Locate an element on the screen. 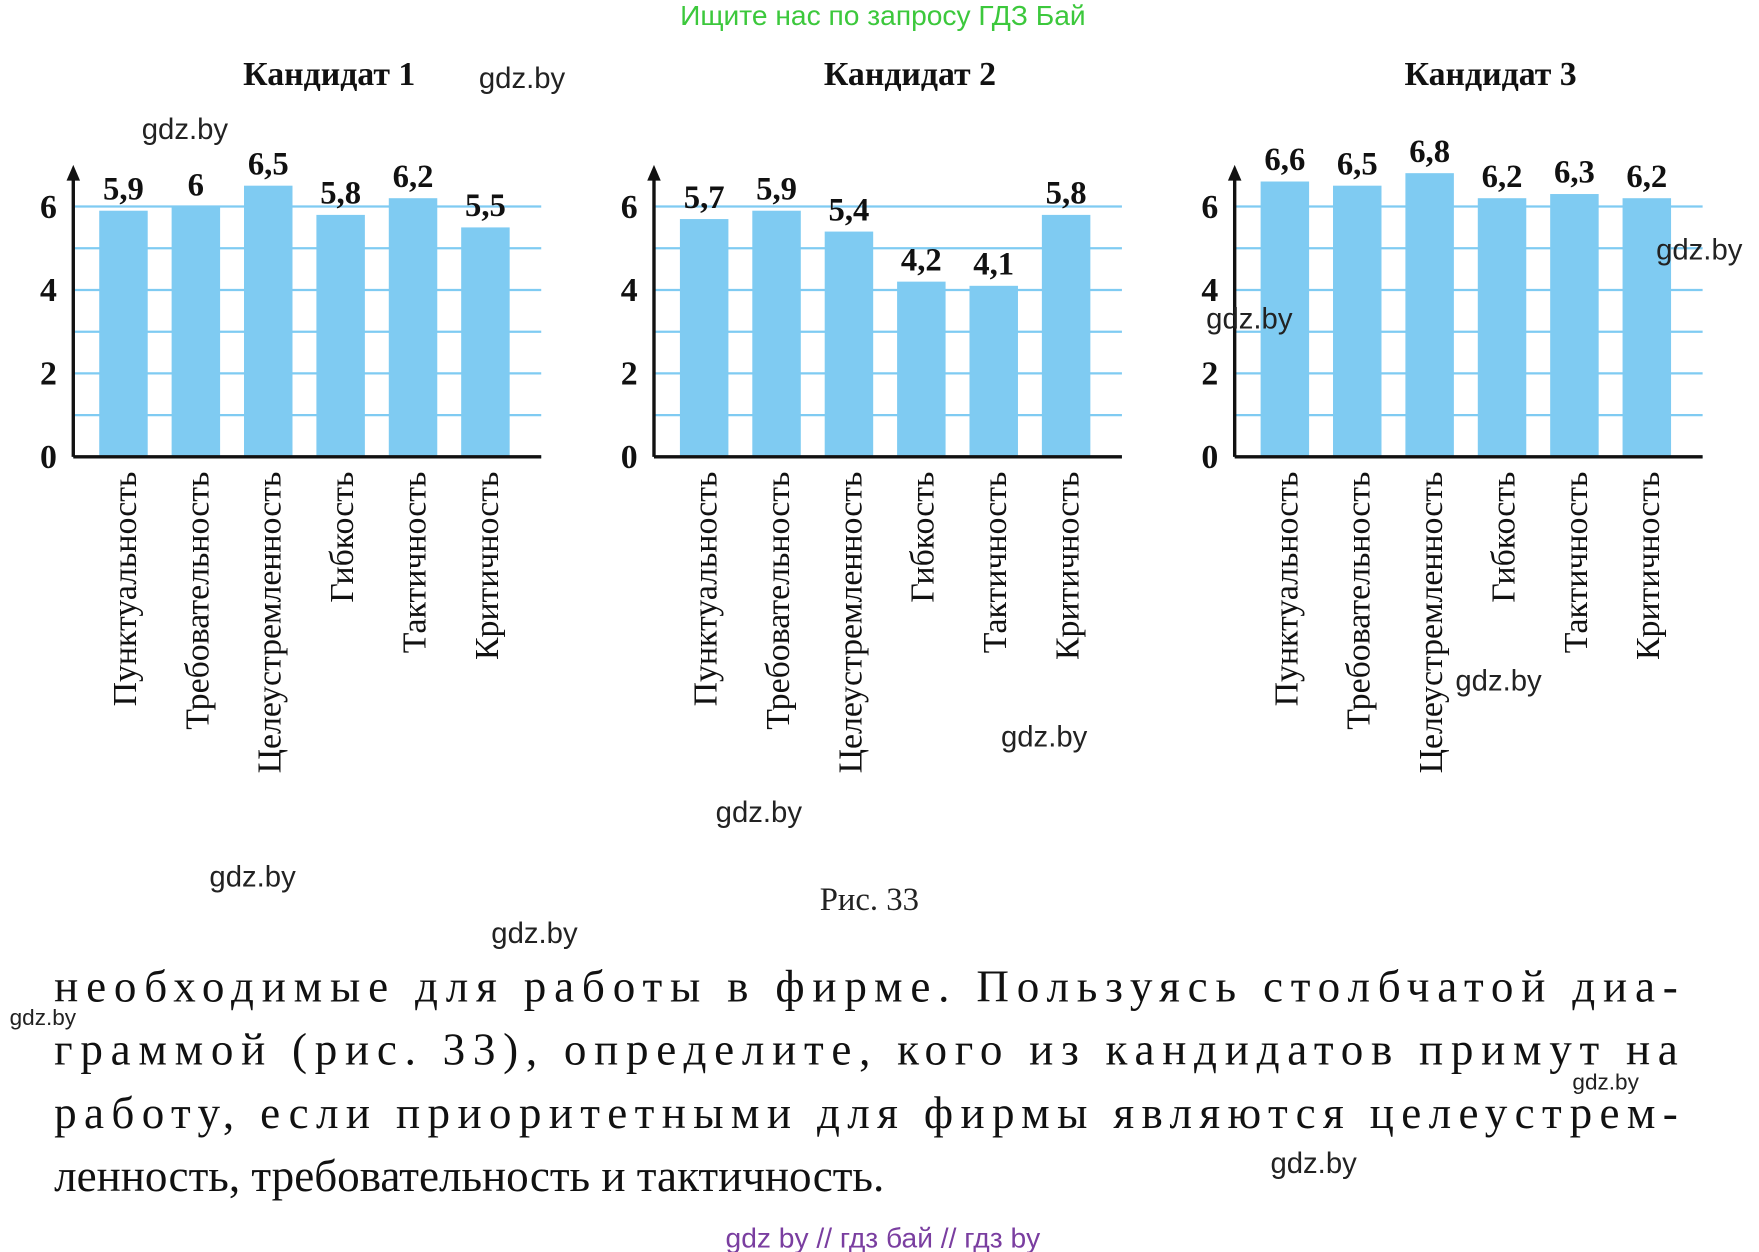 The width and height of the screenshot is (1759, 1252). value-label: 6,6 is located at coordinates (1284, 160).